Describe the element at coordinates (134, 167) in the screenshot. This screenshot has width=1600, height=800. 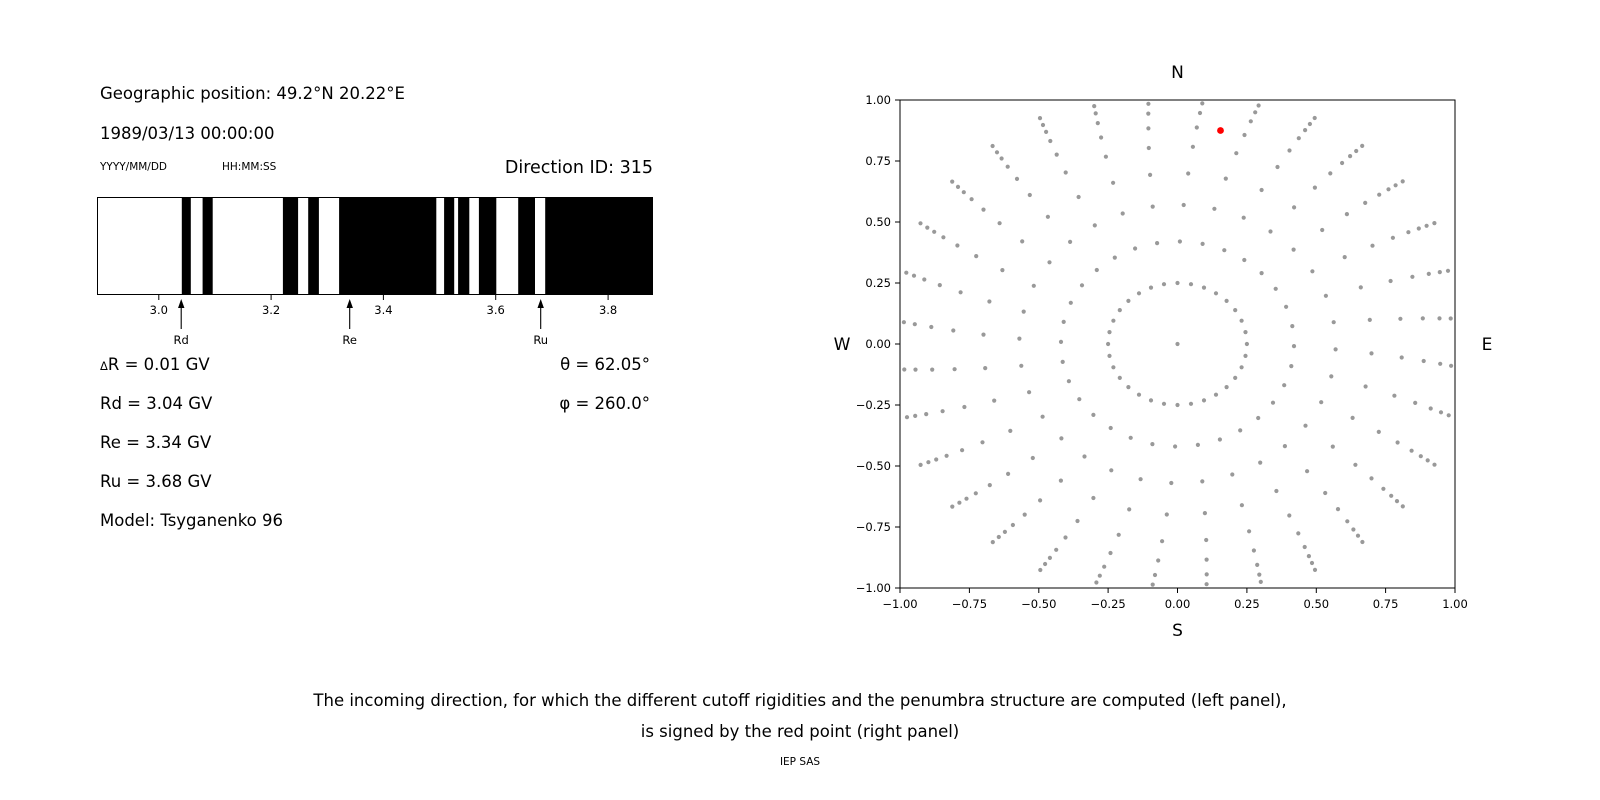
I see `date-format-label: YYYY/MM/DD` at that location.